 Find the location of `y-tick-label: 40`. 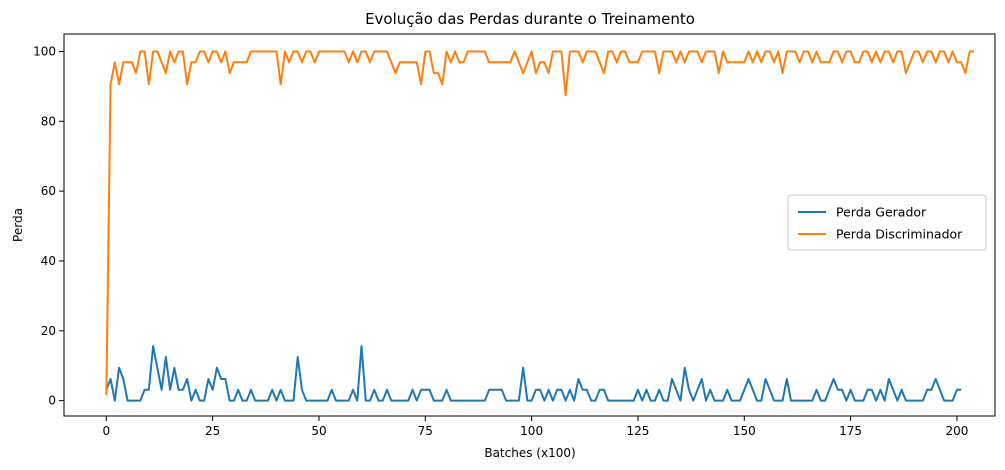

y-tick-label: 40 is located at coordinates (48, 261).